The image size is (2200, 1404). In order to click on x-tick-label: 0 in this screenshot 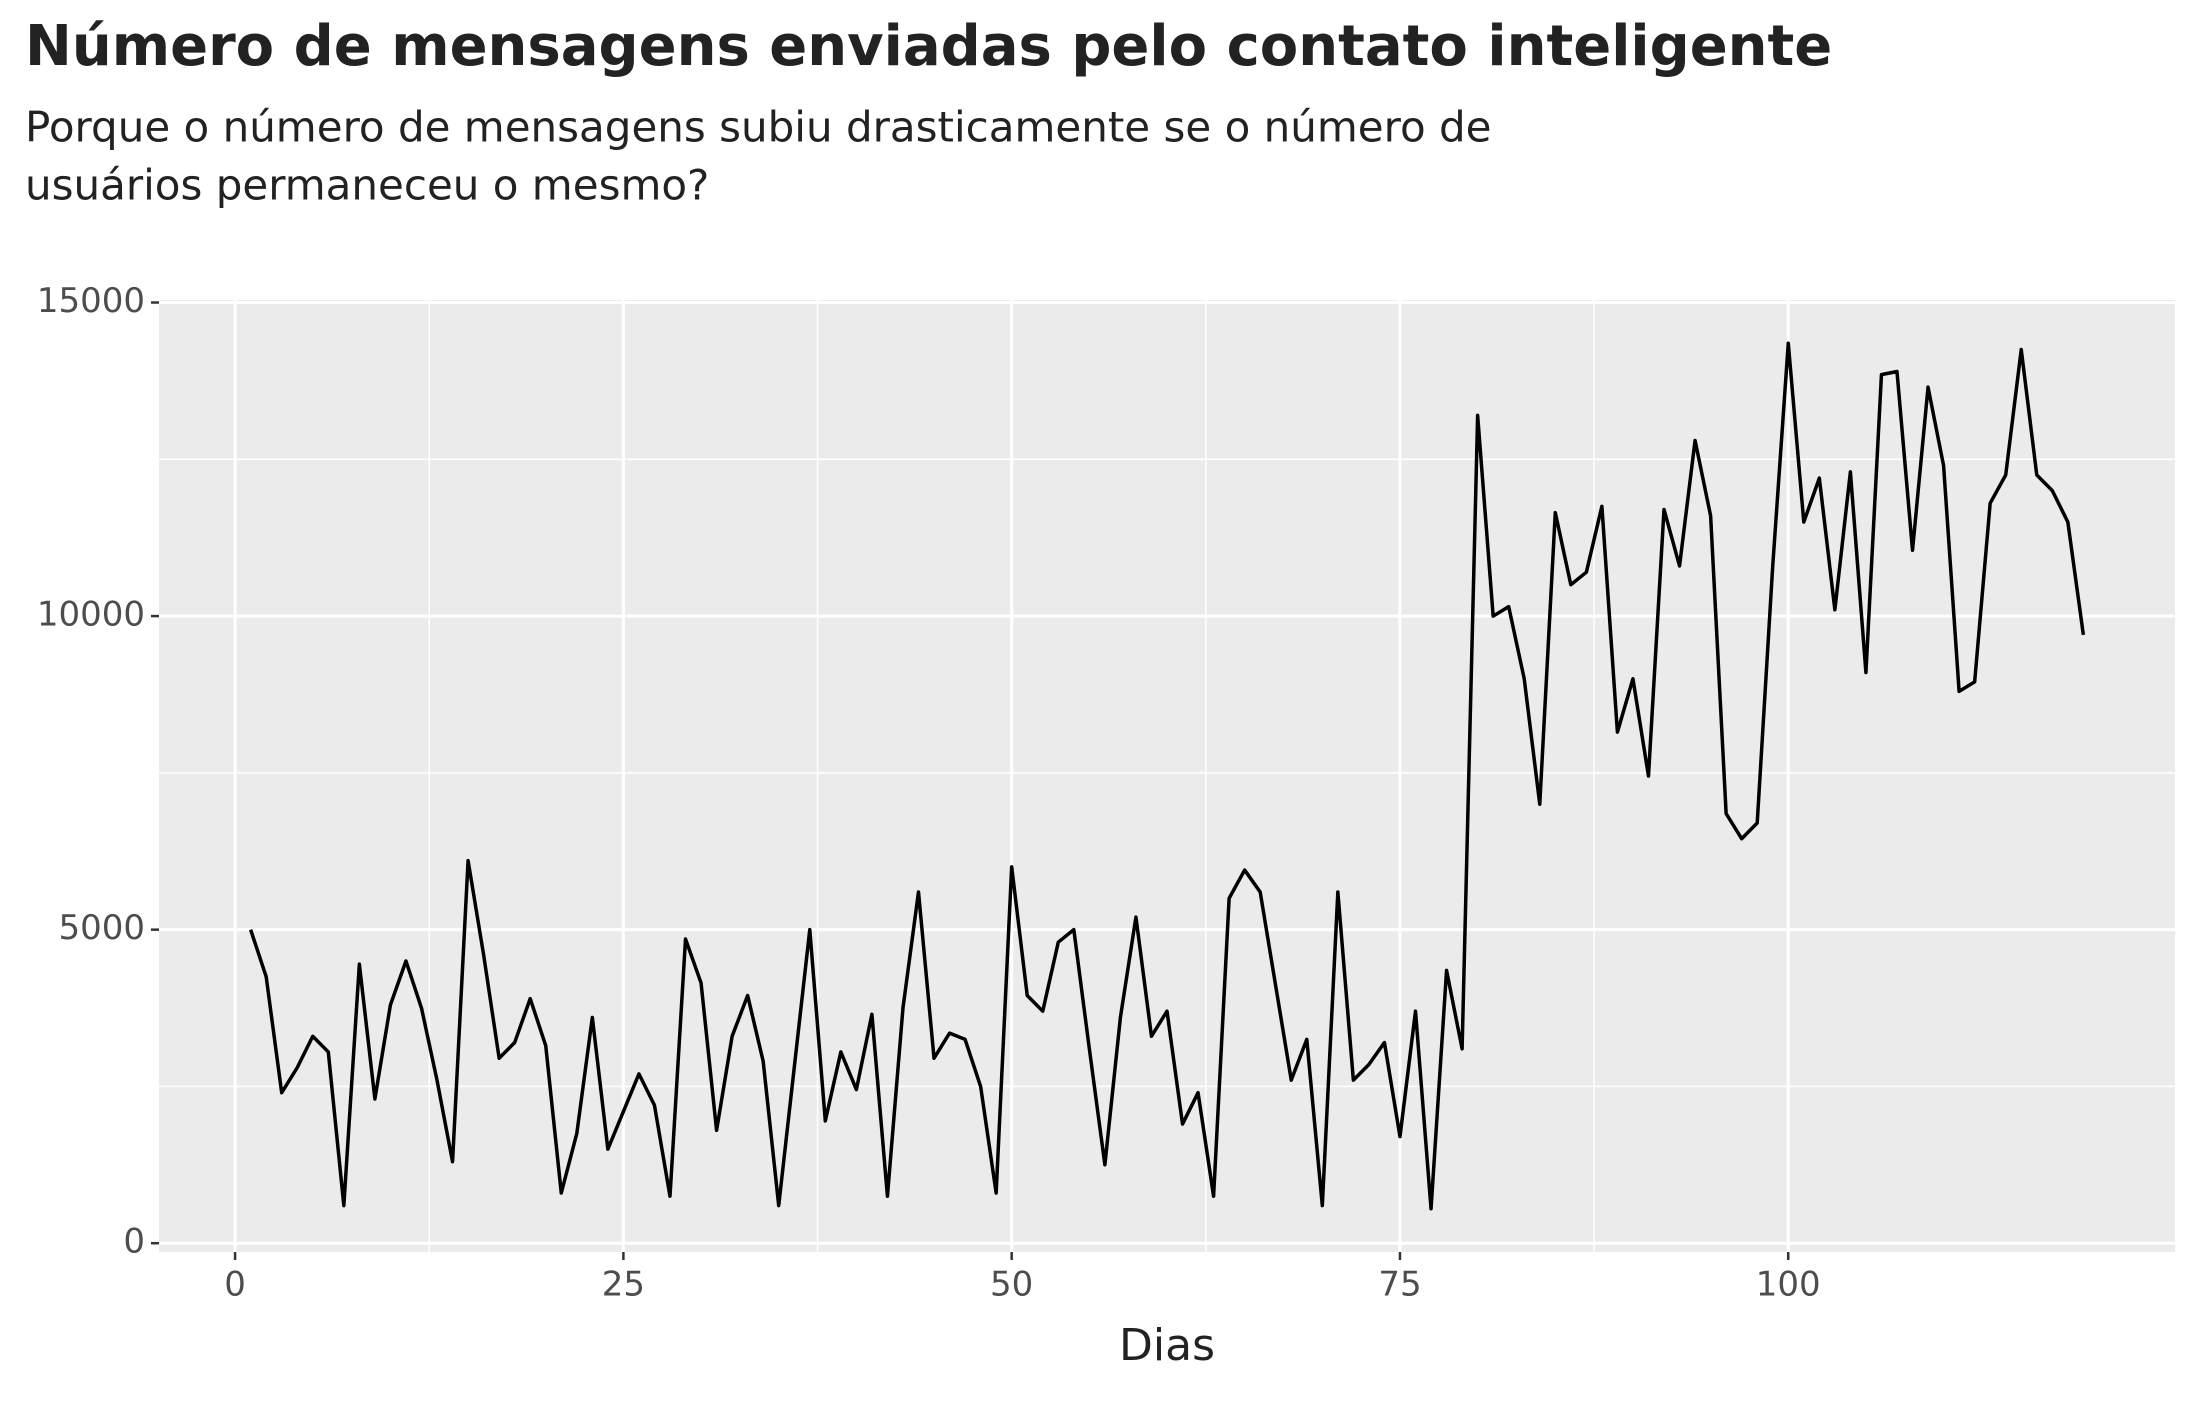, I will do `click(235, 1285)`.